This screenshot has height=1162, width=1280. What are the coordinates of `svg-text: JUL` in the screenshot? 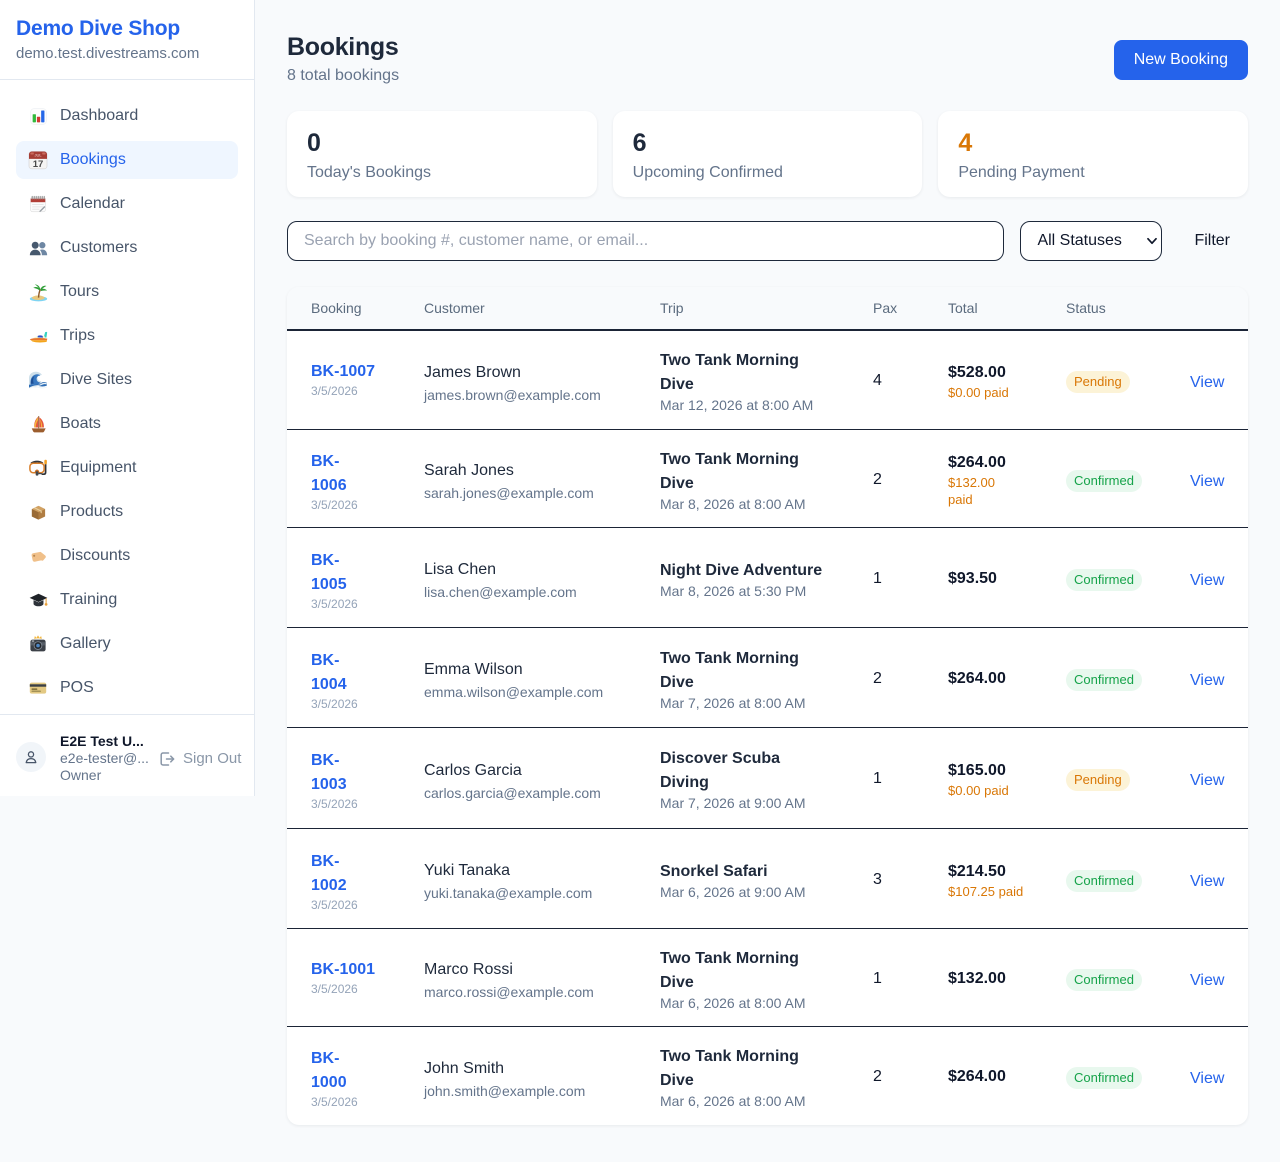 It's located at (38, 155).